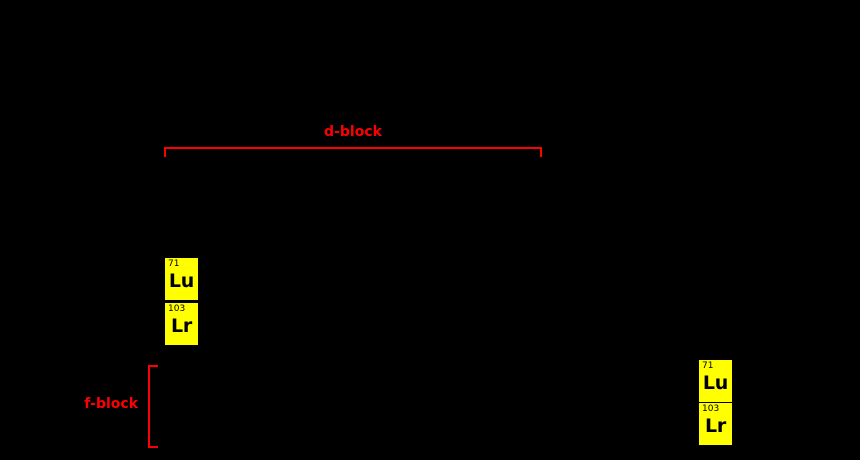 This screenshot has height=460, width=860. Describe the element at coordinates (153, 406) in the screenshot. I see `f-block-bracket` at that location.